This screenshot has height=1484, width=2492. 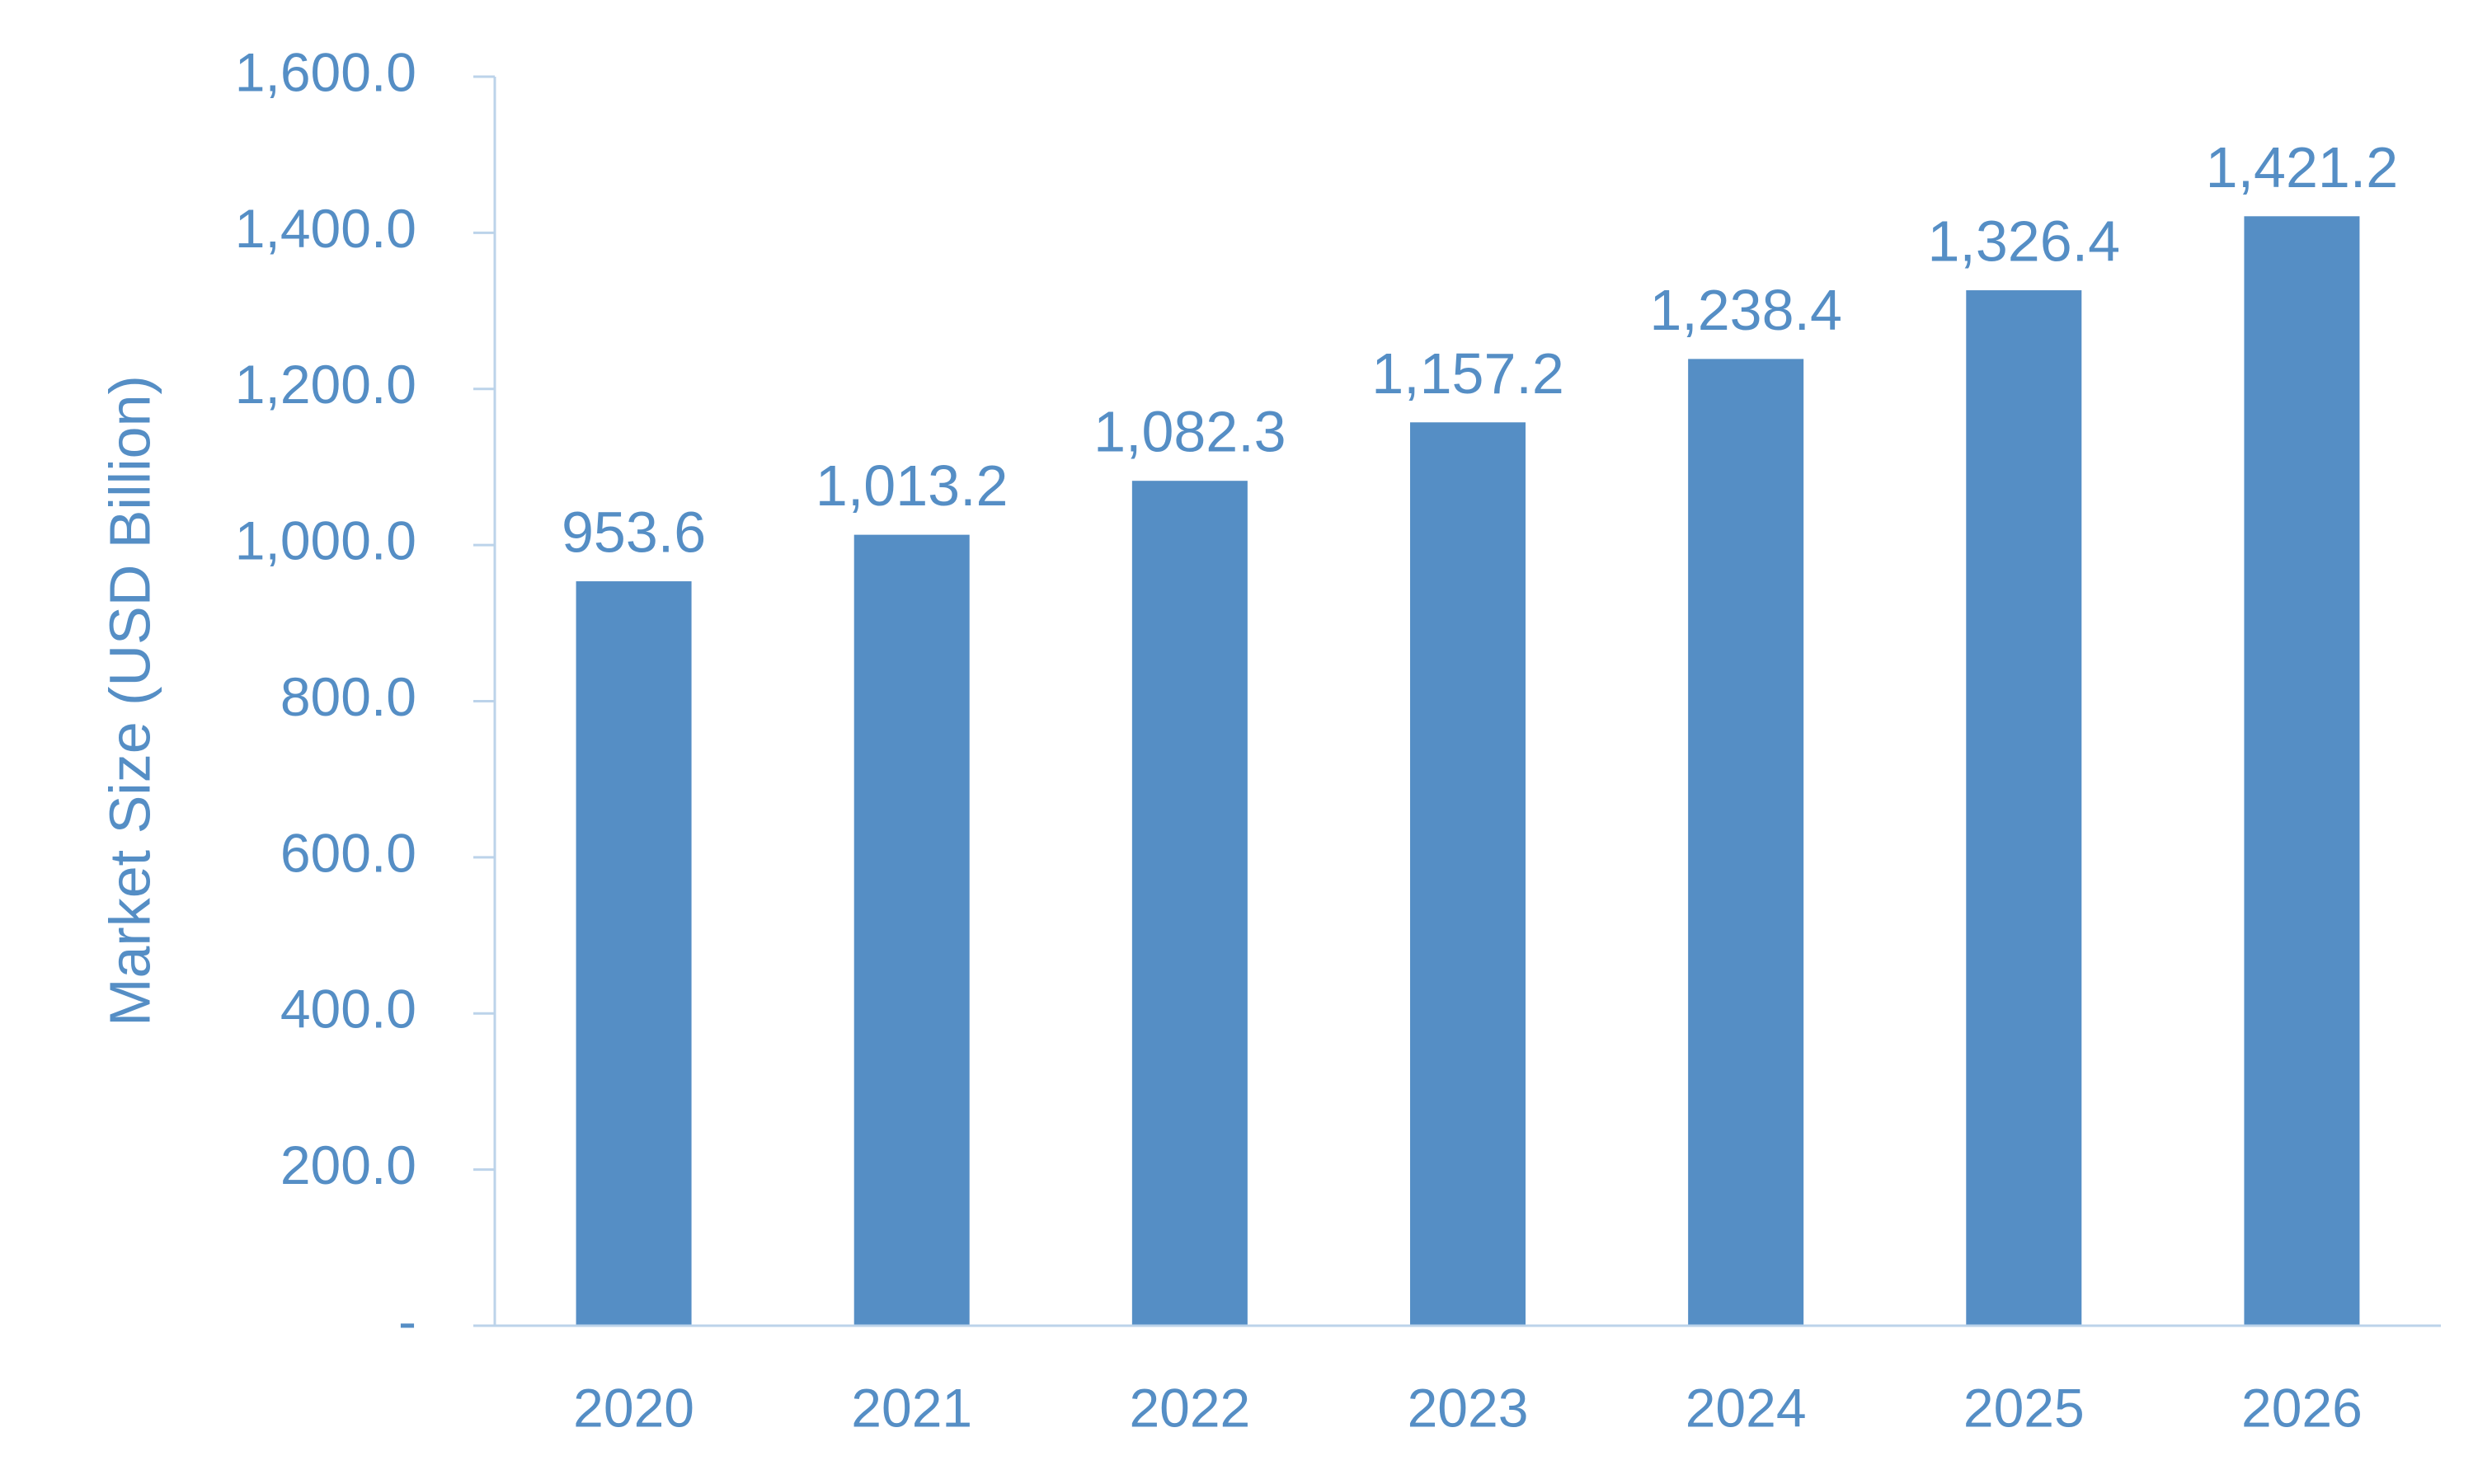 I want to click on y-tick-label: 1,600.0, so click(x=325, y=71).